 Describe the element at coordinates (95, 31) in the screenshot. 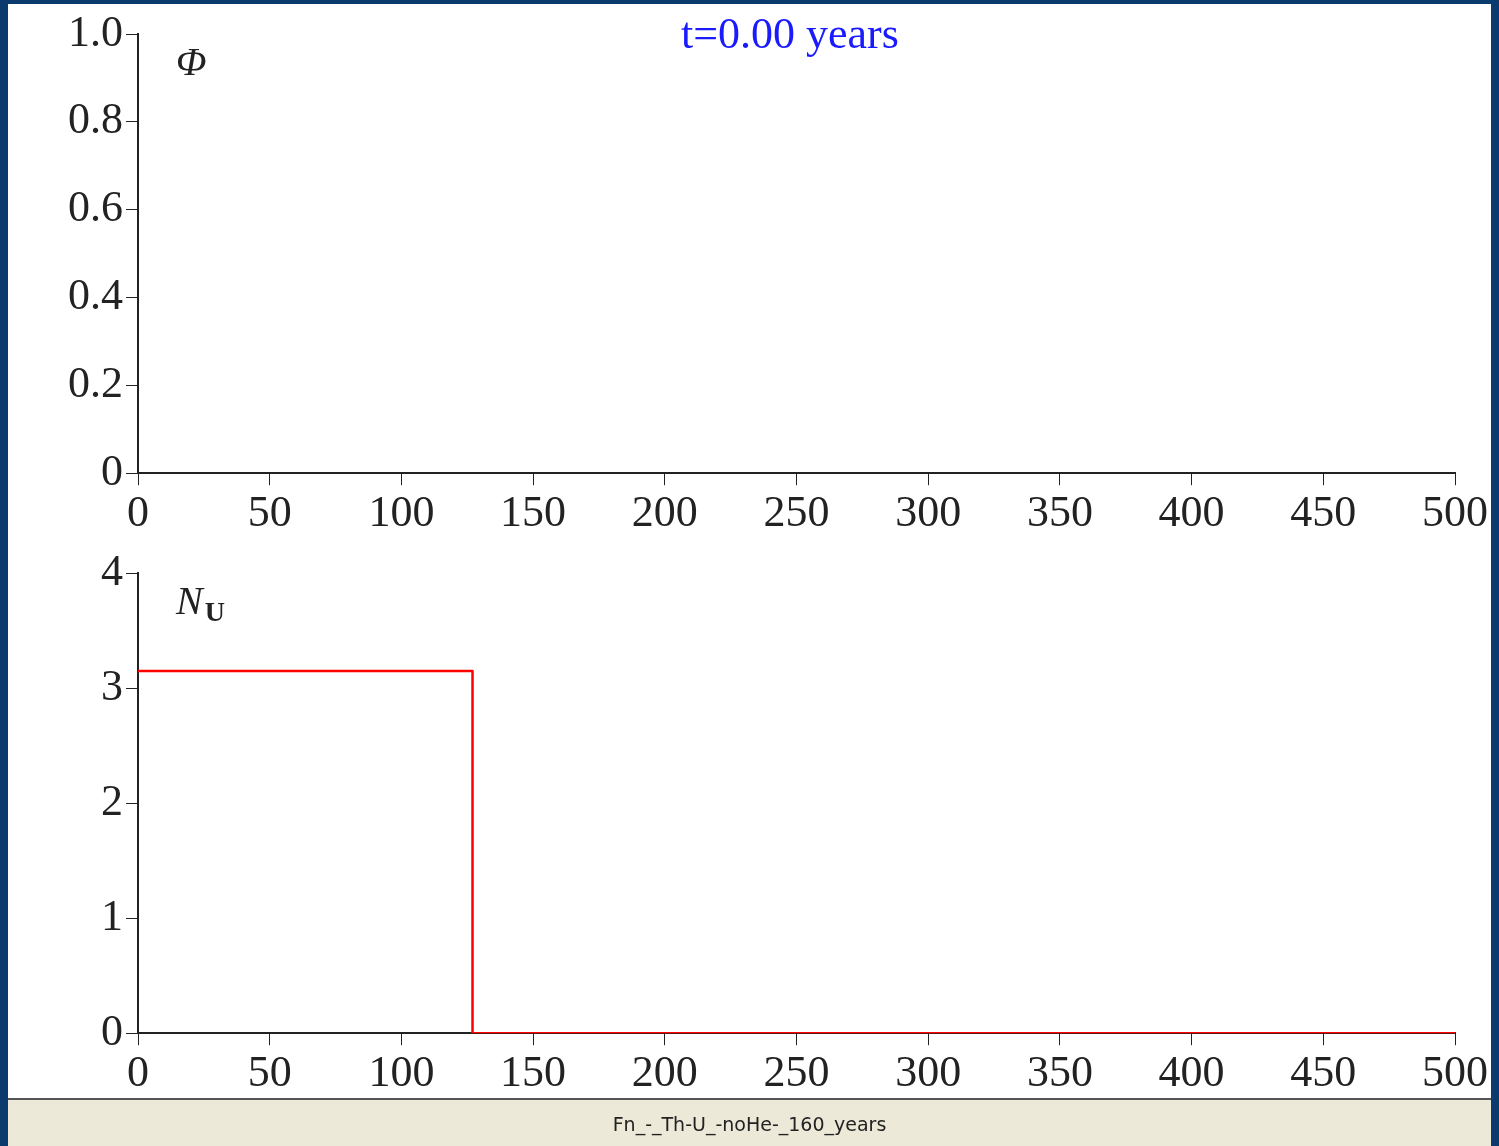

I see `y-tick-label: 1.0` at that location.